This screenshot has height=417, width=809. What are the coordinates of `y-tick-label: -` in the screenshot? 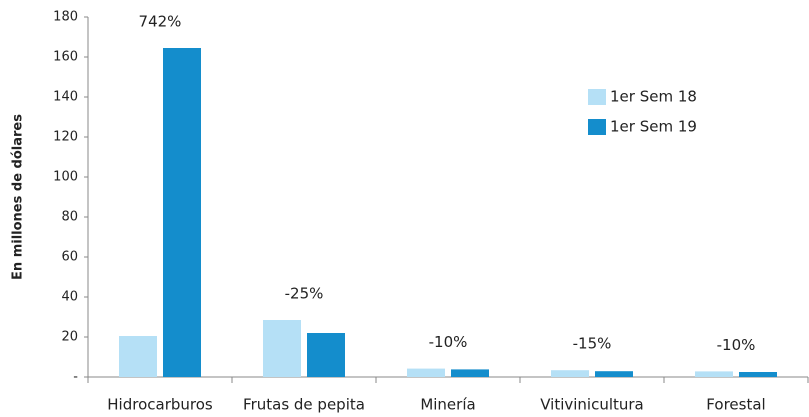 It's located at (75, 377).